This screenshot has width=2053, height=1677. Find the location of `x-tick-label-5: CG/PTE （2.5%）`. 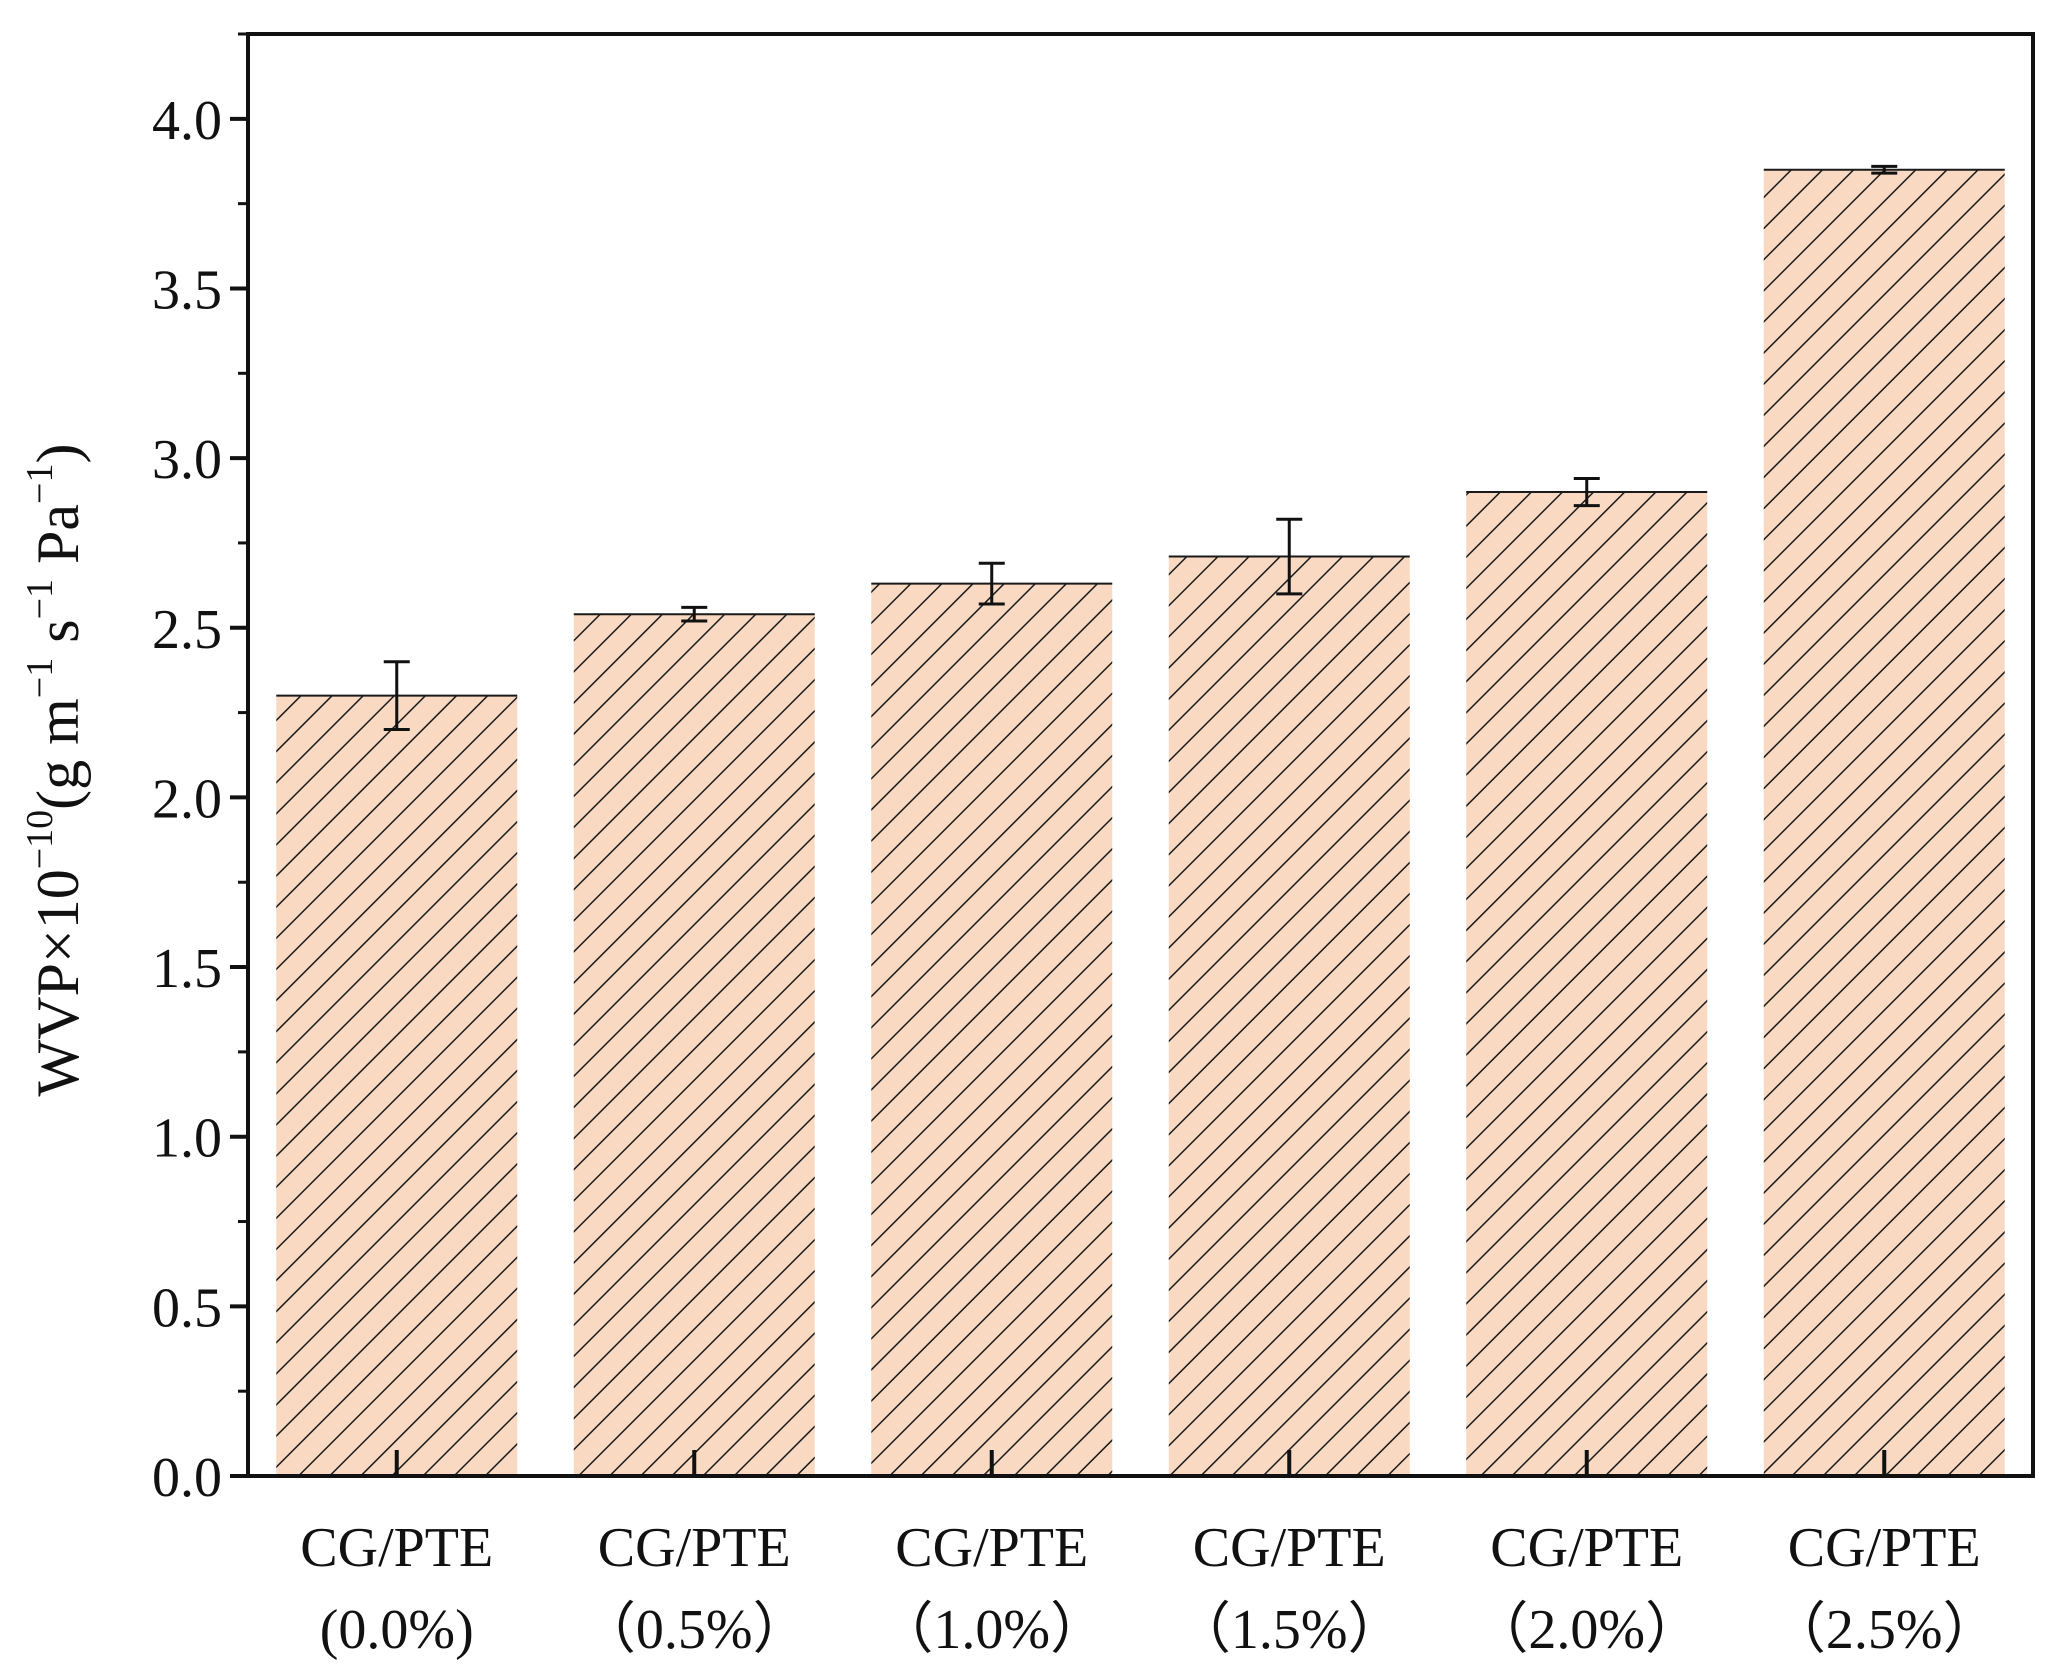

x-tick-label-5: CG/PTE （2.5%） is located at coordinates (1884, 1589).